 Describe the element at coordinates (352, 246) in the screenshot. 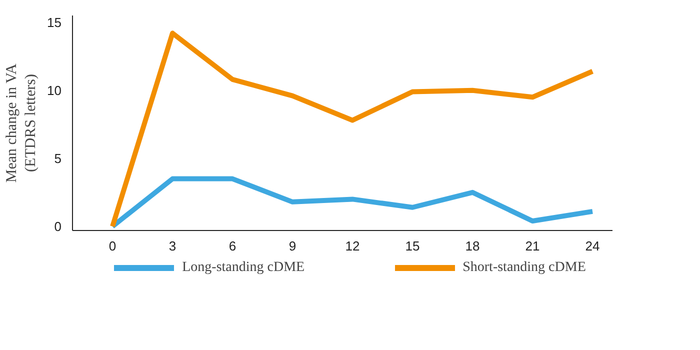

I see `x-tick-label: 12` at that location.